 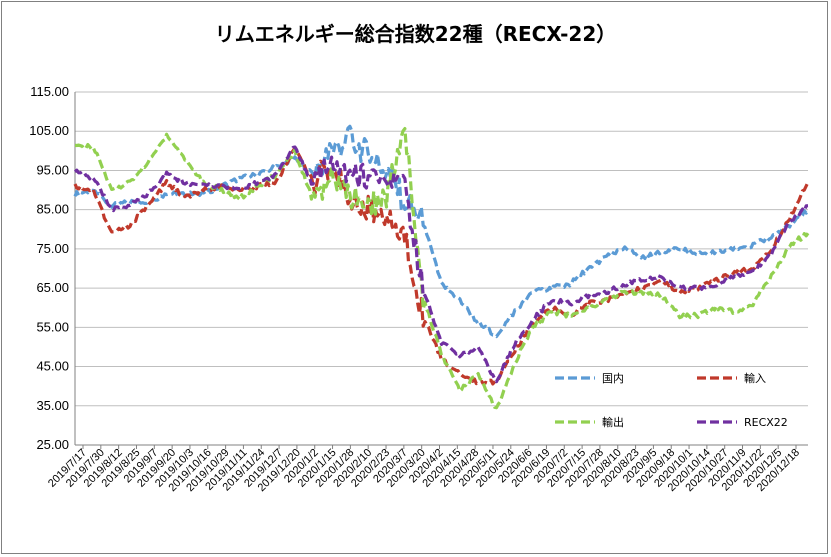 What do you see at coordinates (52, 169) in the screenshot?
I see `y-tick-label: 95.00` at bounding box center [52, 169].